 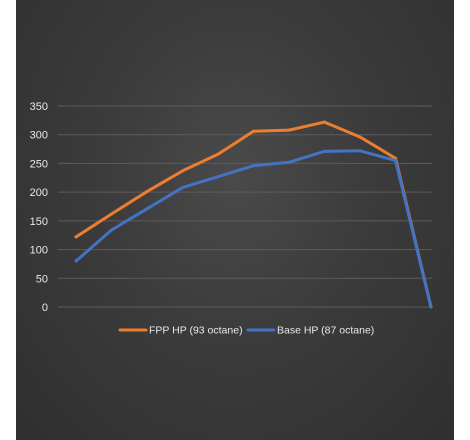 I want to click on legend-label-0: FPP HP (93 octane), so click(x=196, y=331).